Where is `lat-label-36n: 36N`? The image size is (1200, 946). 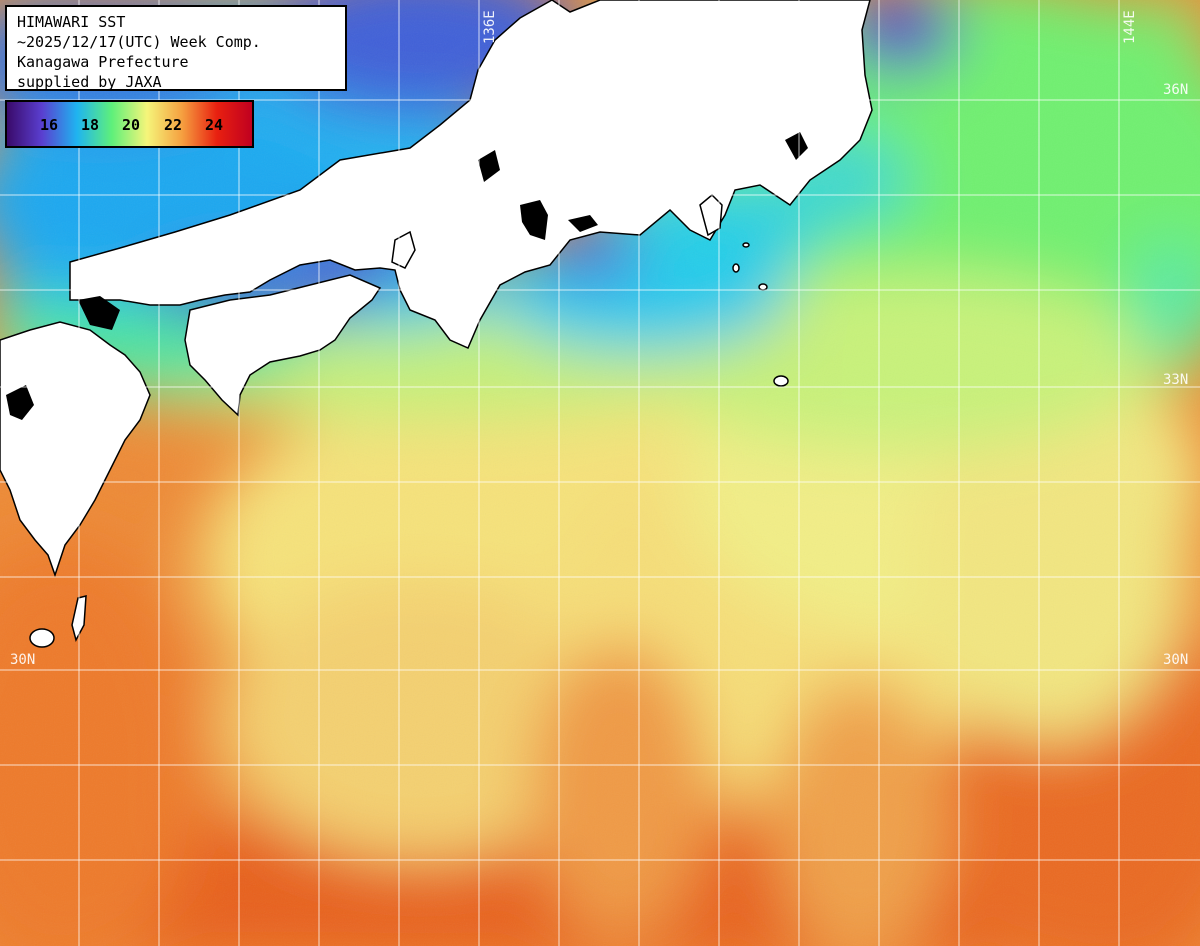
lat-label-36n: 36N is located at coordinates (1176, 90).